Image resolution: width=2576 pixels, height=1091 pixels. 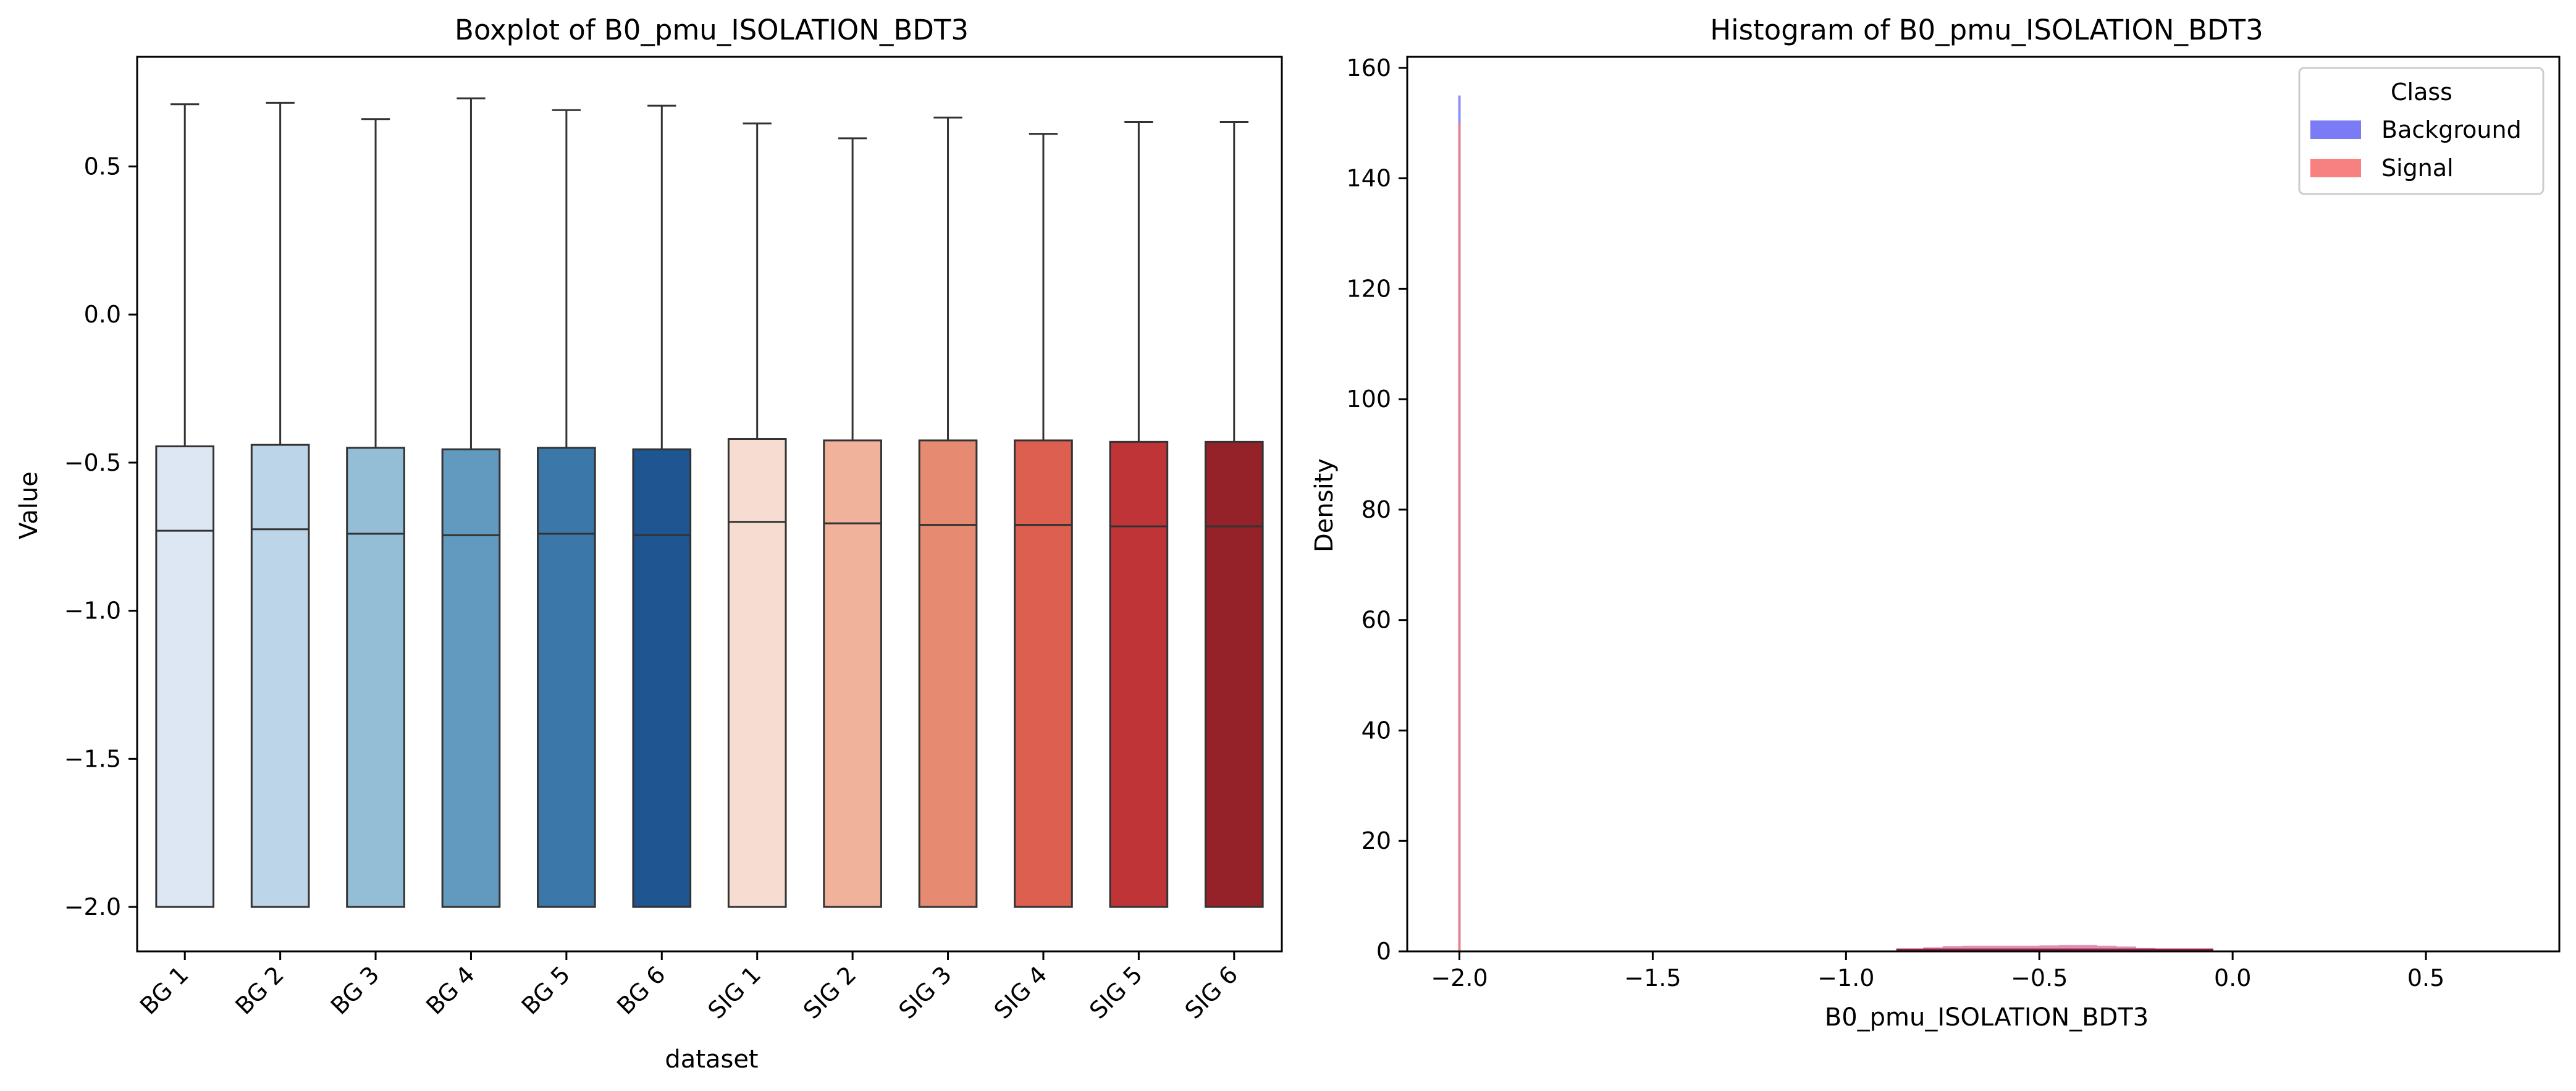 I want to click on boxplot-ytick-label: 0.5, so click(x=102, y=166).